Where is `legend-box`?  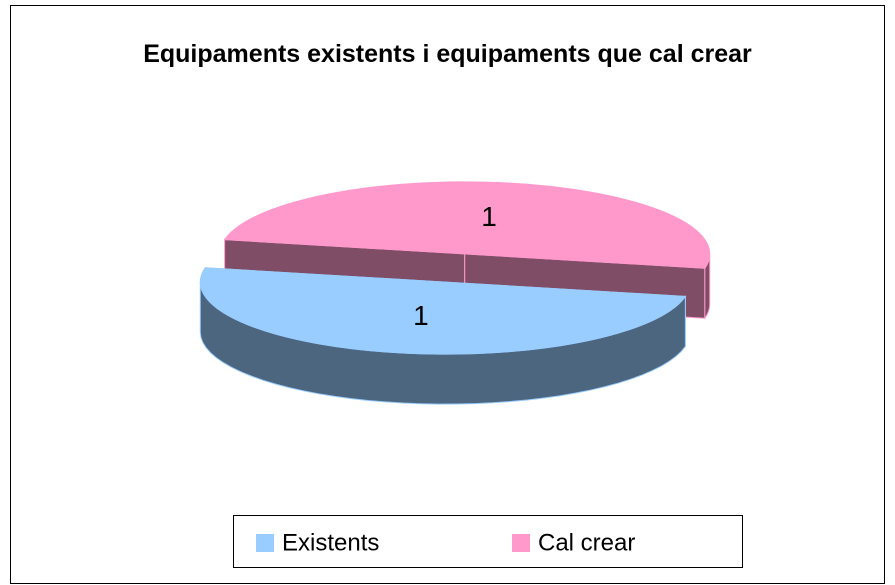
legend-box is located at coordinates (488, 541).